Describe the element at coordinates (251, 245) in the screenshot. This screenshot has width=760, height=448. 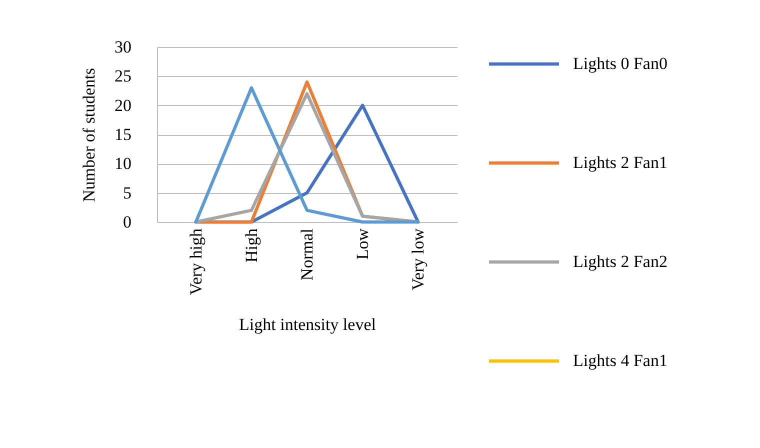
I see `x-tick-label: High` at that location.